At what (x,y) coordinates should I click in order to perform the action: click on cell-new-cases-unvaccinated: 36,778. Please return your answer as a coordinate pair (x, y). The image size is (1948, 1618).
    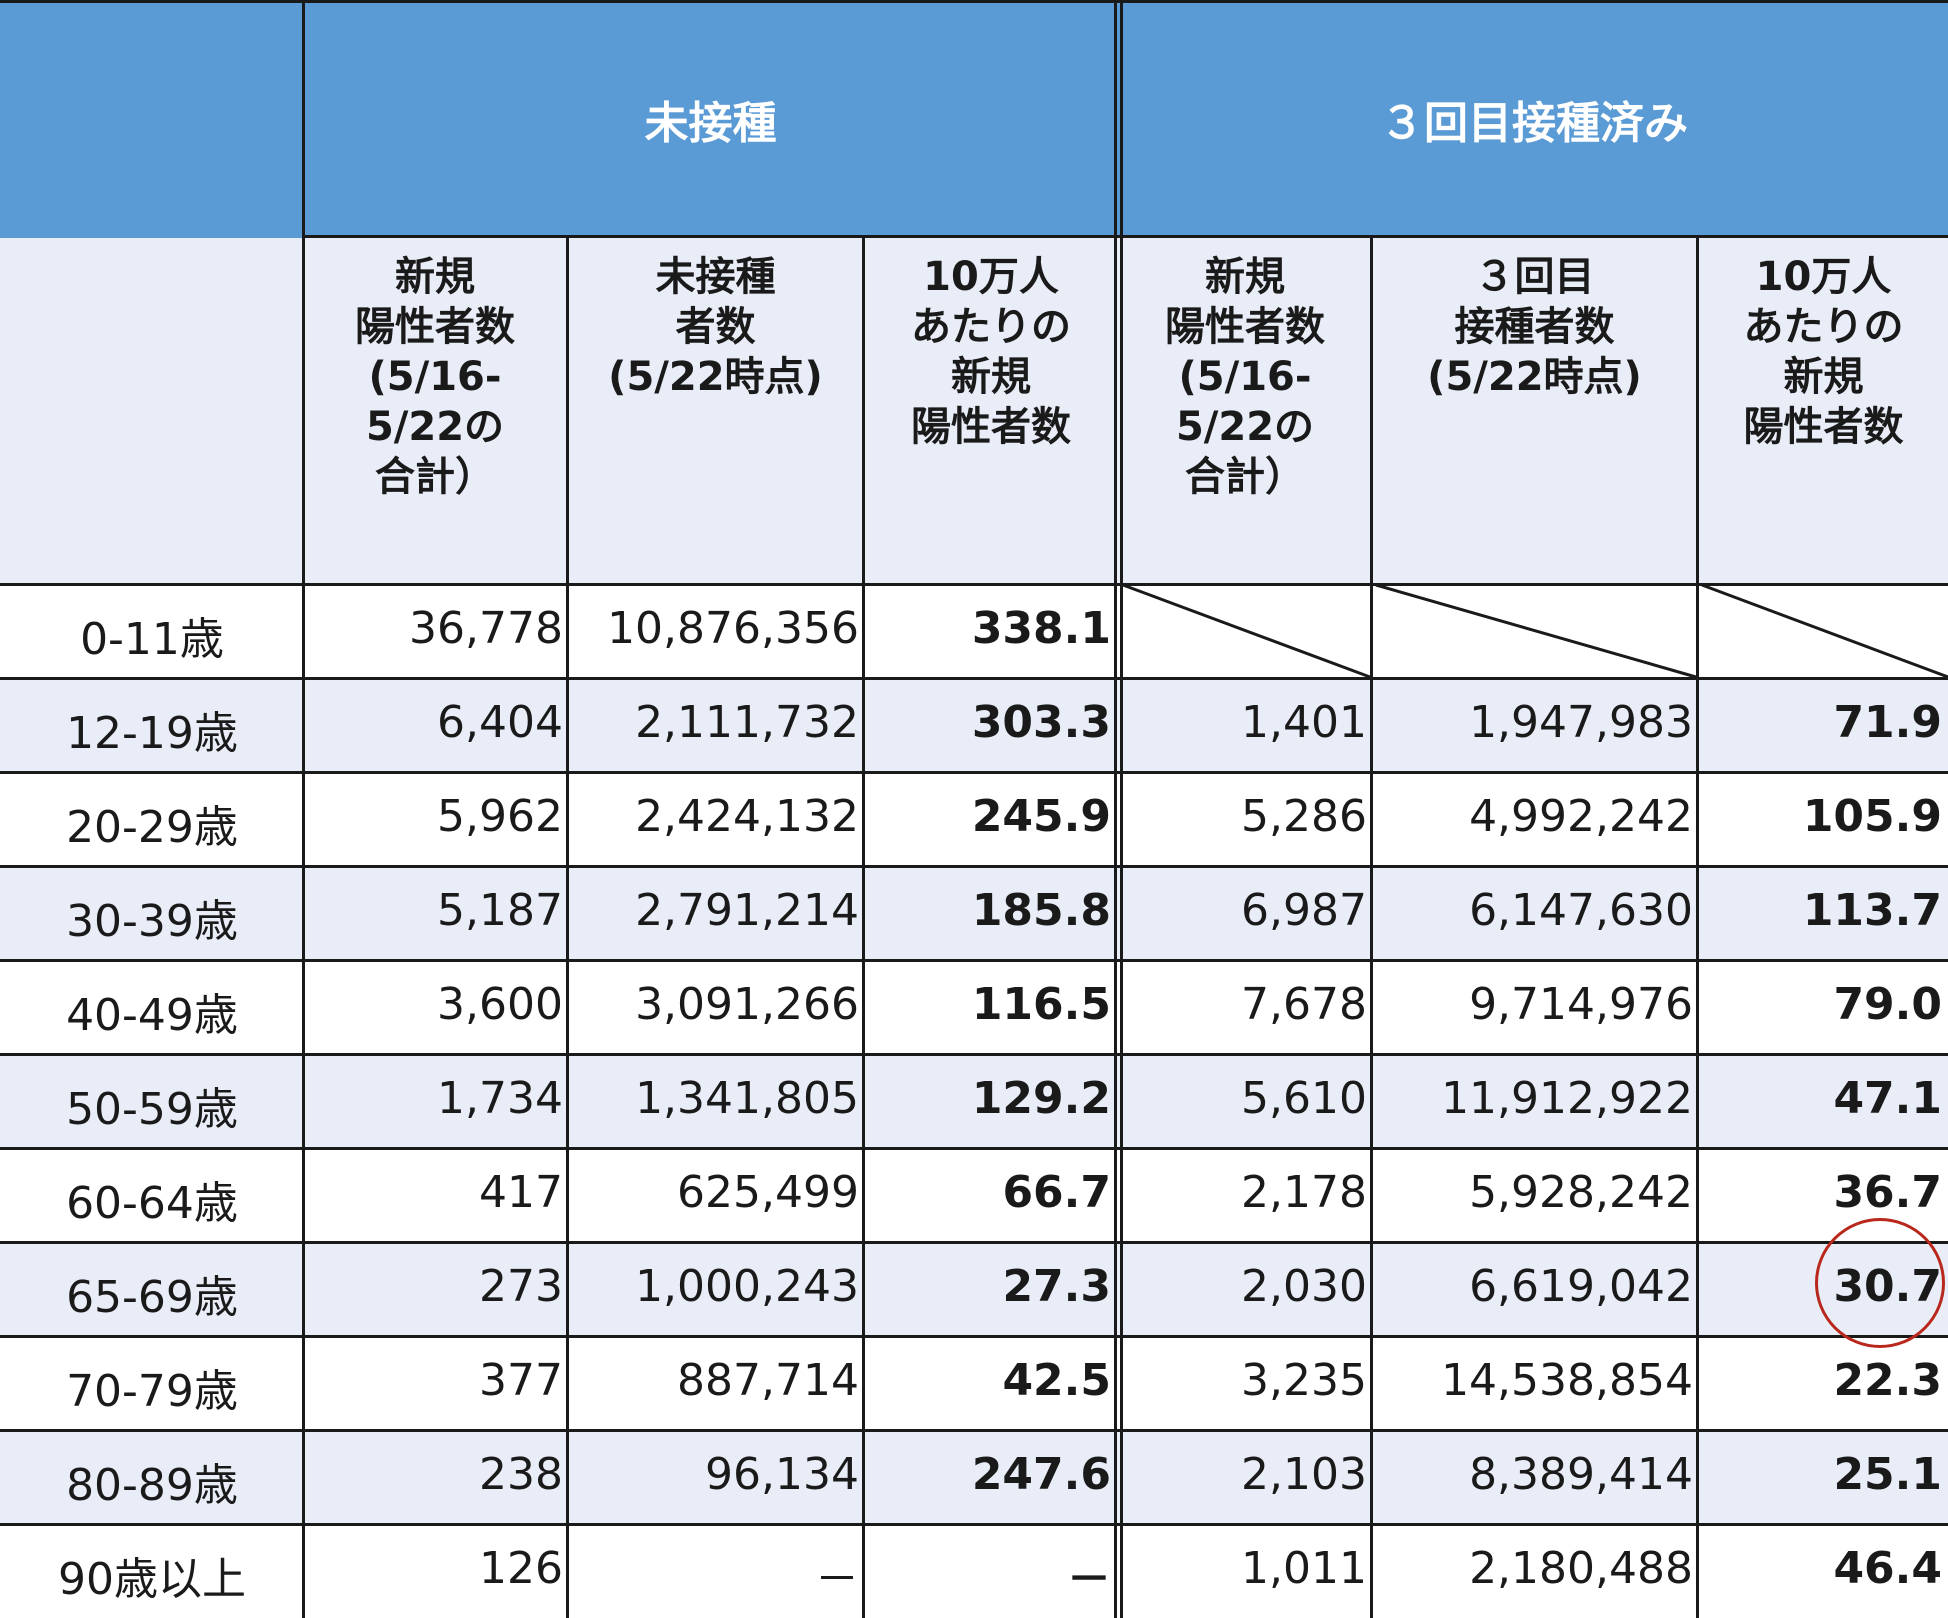
    Looking at the image, I should click on (486, 628).